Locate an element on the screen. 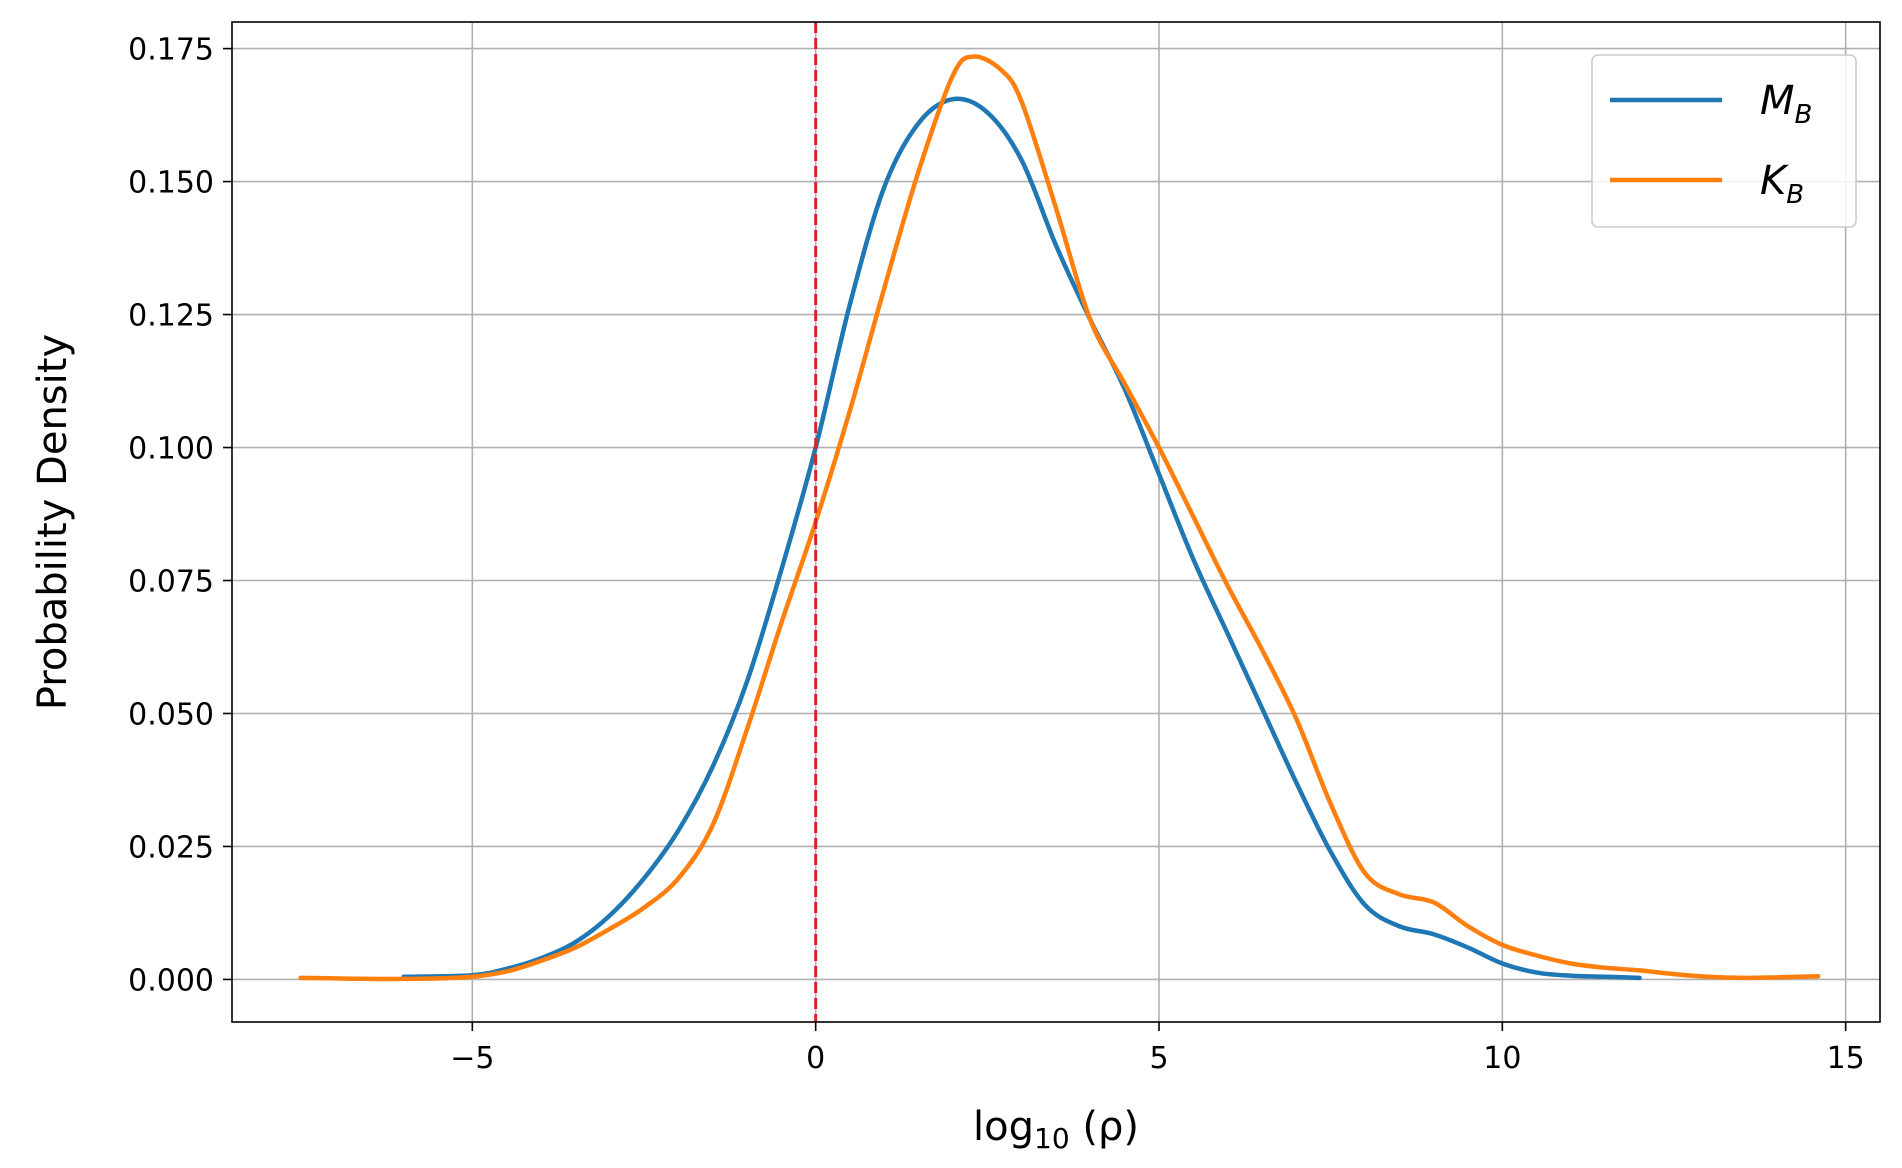 The height and width of the screenshot is (1168, 1902). legend-label-main: M is located at coordinates (1777, 101).